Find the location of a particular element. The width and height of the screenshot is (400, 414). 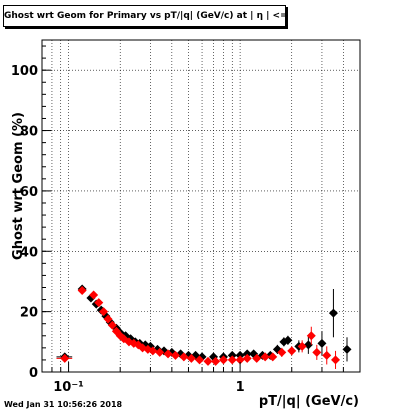

y-tick-label: 60 is located at coordinates (29, 192).